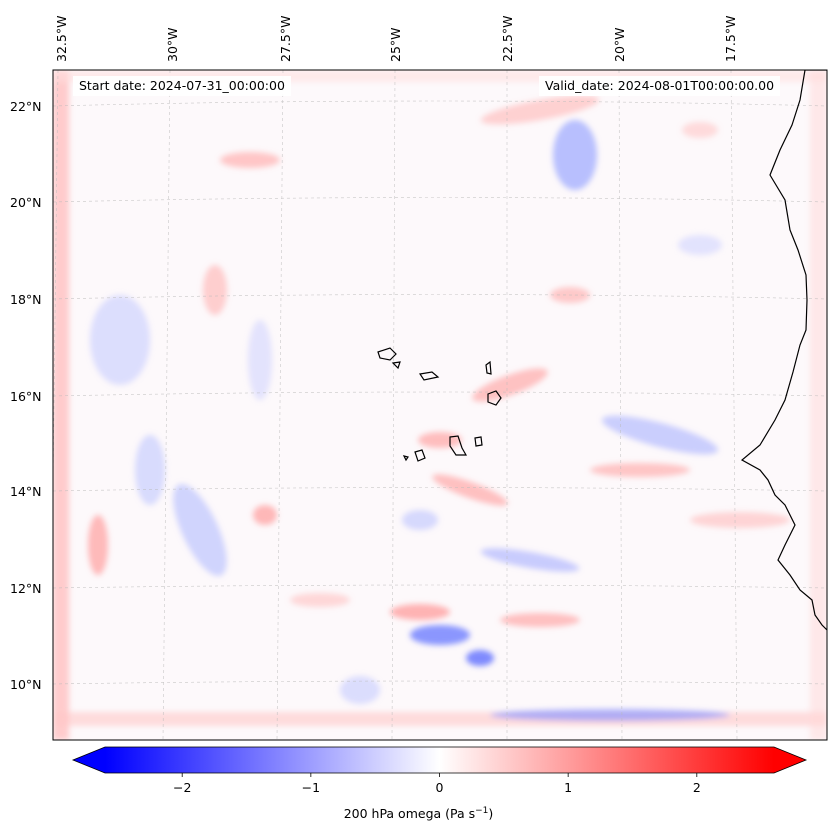  I want to click on colorbar-ticks: −2 −1 0 1 2, so click(437, 784).